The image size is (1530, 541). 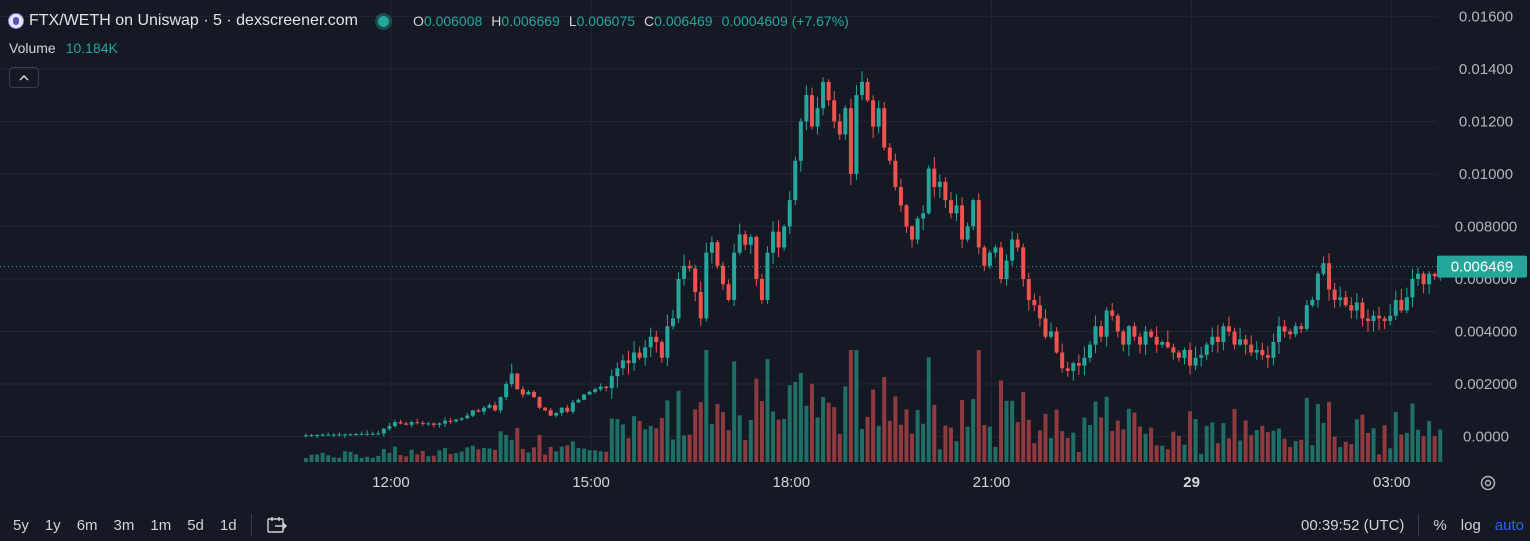 What do you see at coordinates (70, 20) in the screenshot?
I see `pair-symbol: FTX/WETH` at bounding box center [70, 20].